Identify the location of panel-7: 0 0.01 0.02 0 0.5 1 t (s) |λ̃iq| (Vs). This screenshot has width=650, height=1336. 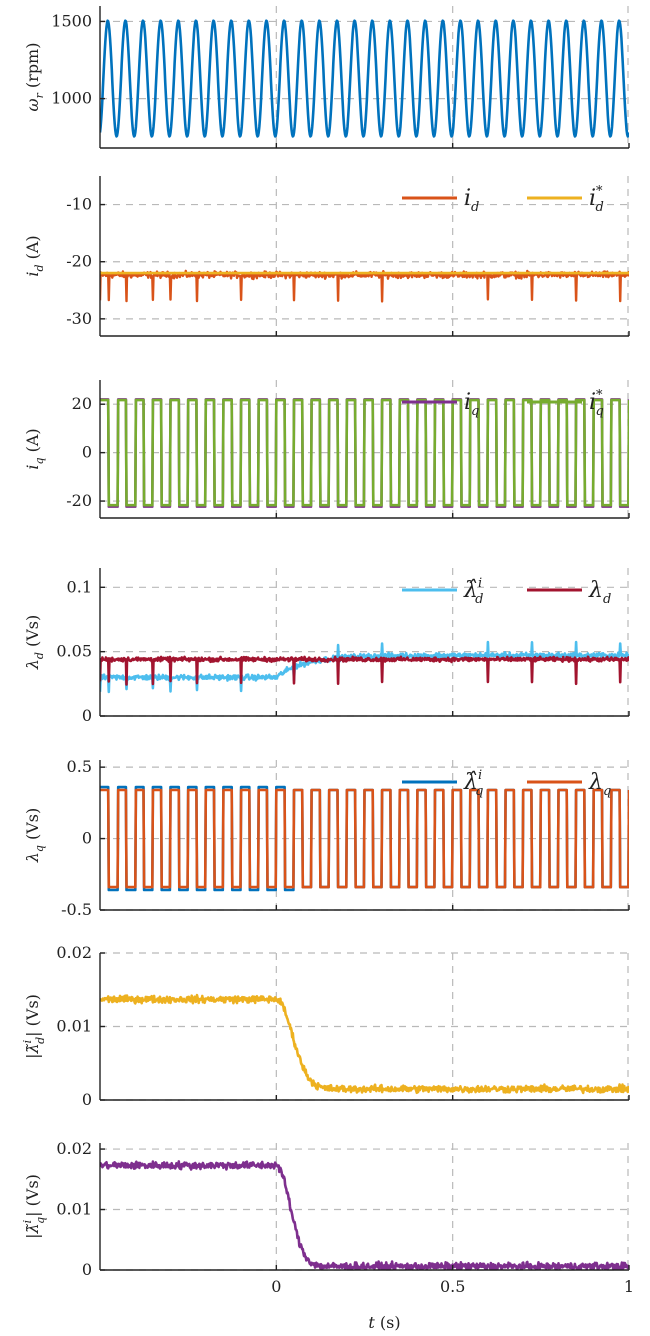
(327, 1235).